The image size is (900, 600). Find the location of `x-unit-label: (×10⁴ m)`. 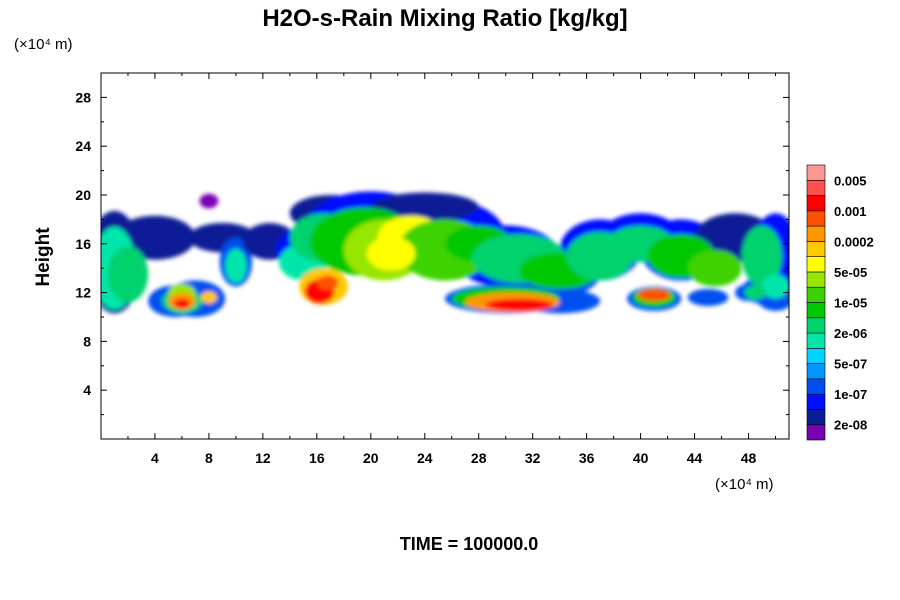

x-unit-label: (×10⁴ m) is located at coordinates (744, 484).